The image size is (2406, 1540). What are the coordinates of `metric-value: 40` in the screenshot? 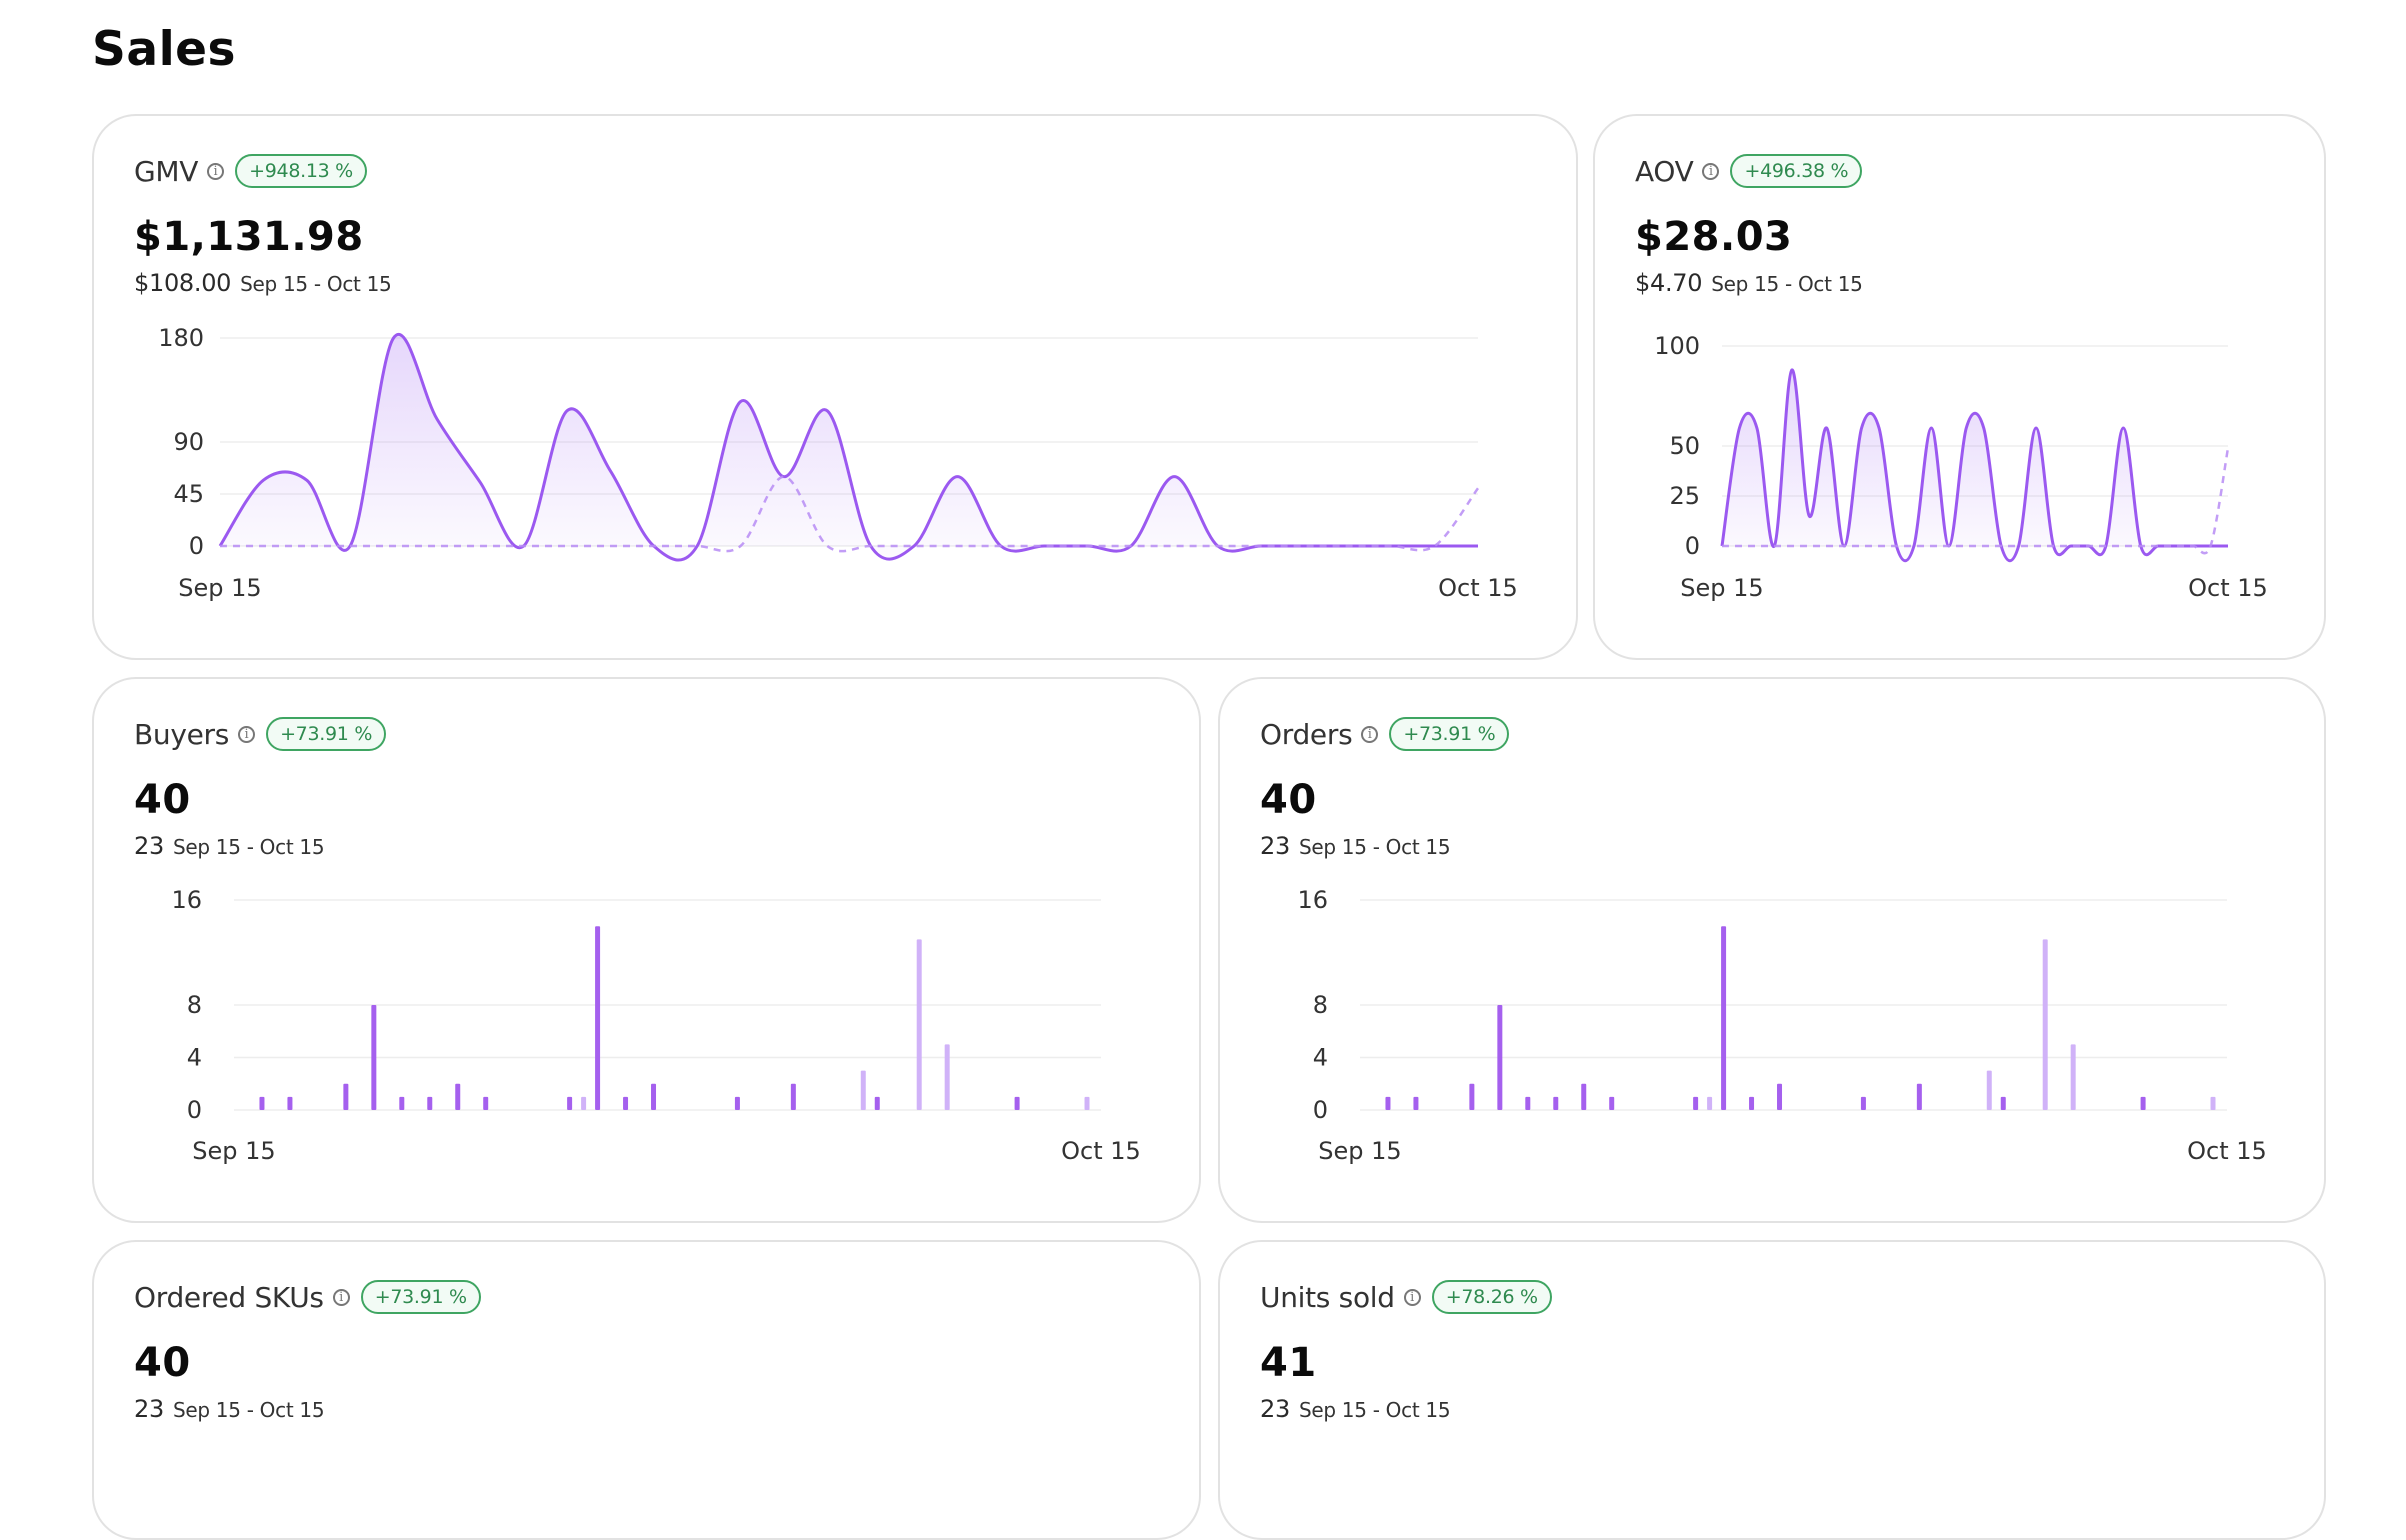 It's located at (162, 800).